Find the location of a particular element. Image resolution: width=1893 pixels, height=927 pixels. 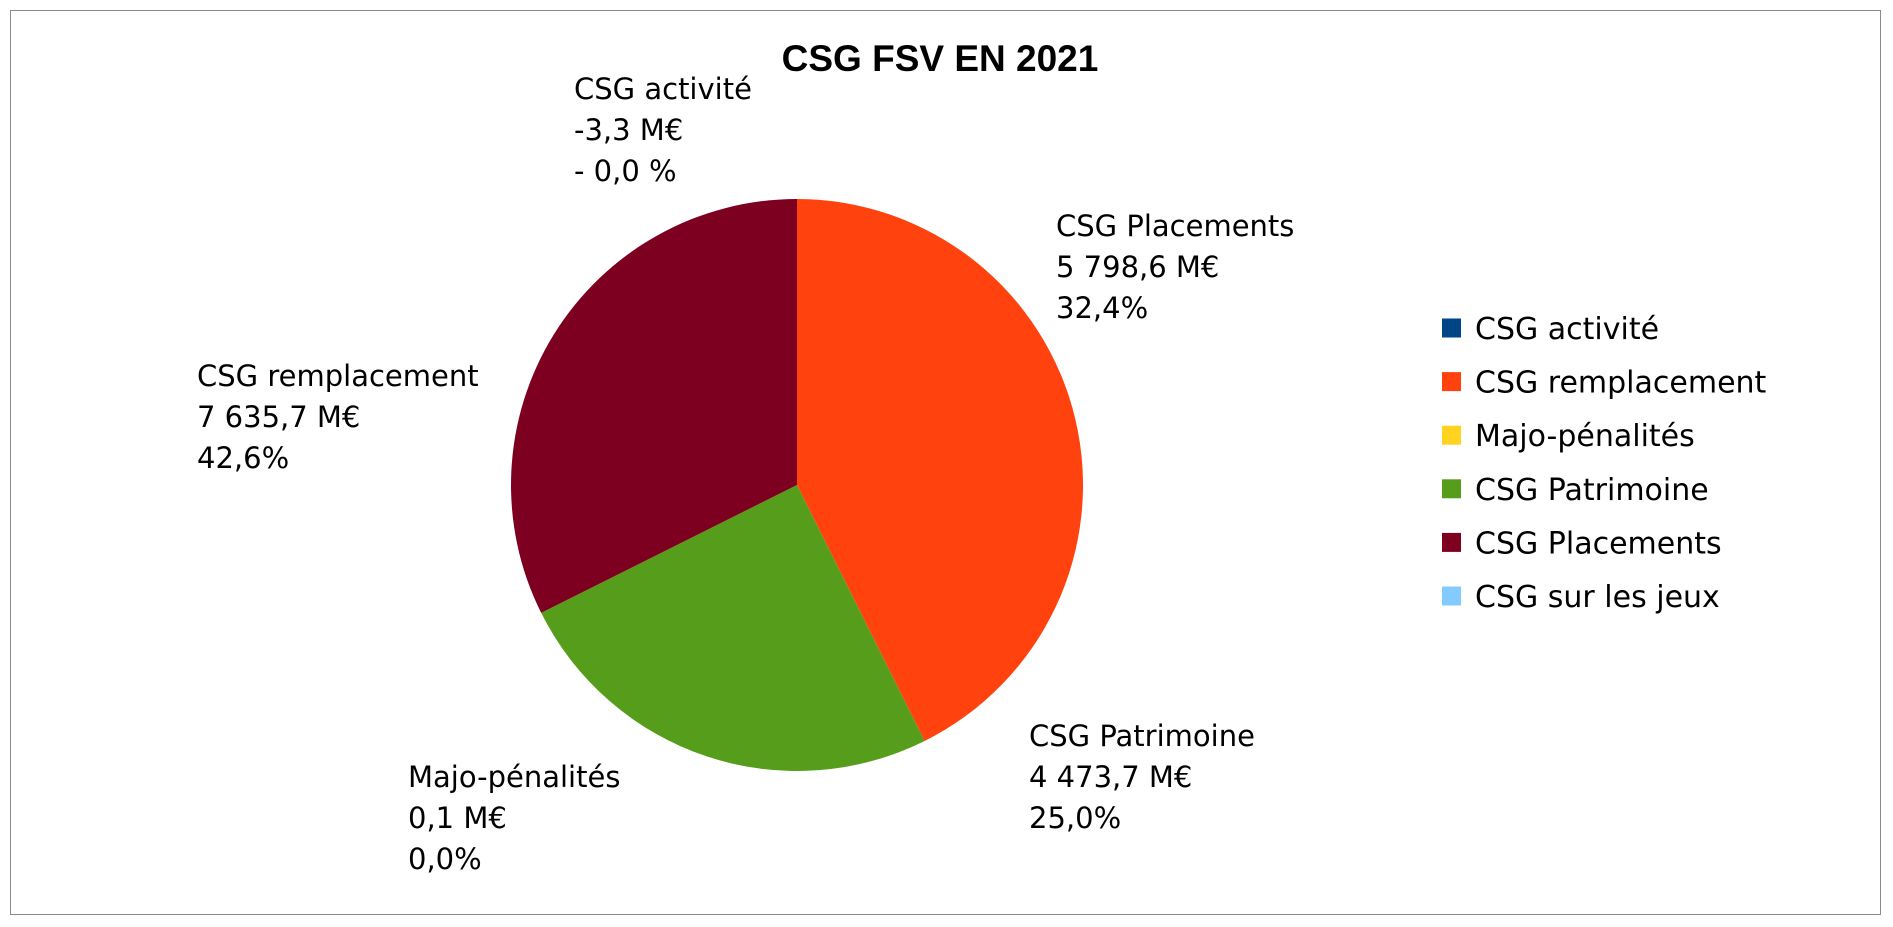

legend-label-csg-patrimoine: CSG Patrimoine is located at coordinates (1592, 490).